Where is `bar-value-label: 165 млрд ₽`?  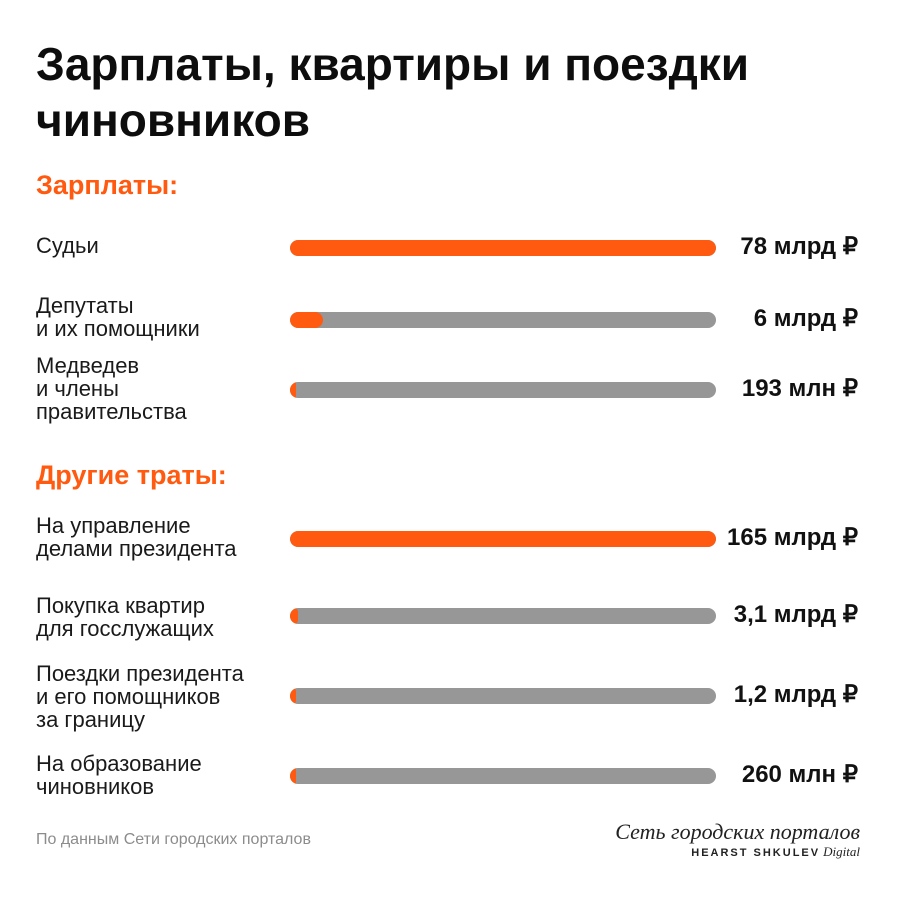 bar-value-label: 165 млрд ₽ is located at coordinates (792, 537).